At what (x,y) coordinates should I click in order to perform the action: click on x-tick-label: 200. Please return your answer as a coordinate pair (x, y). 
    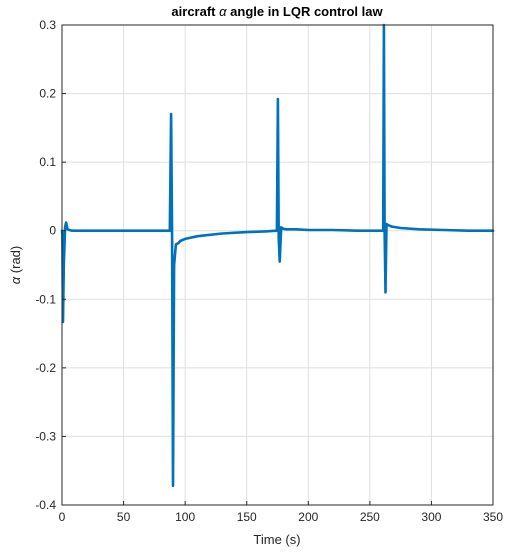
    Looking at the image, I should click on (308, 517).